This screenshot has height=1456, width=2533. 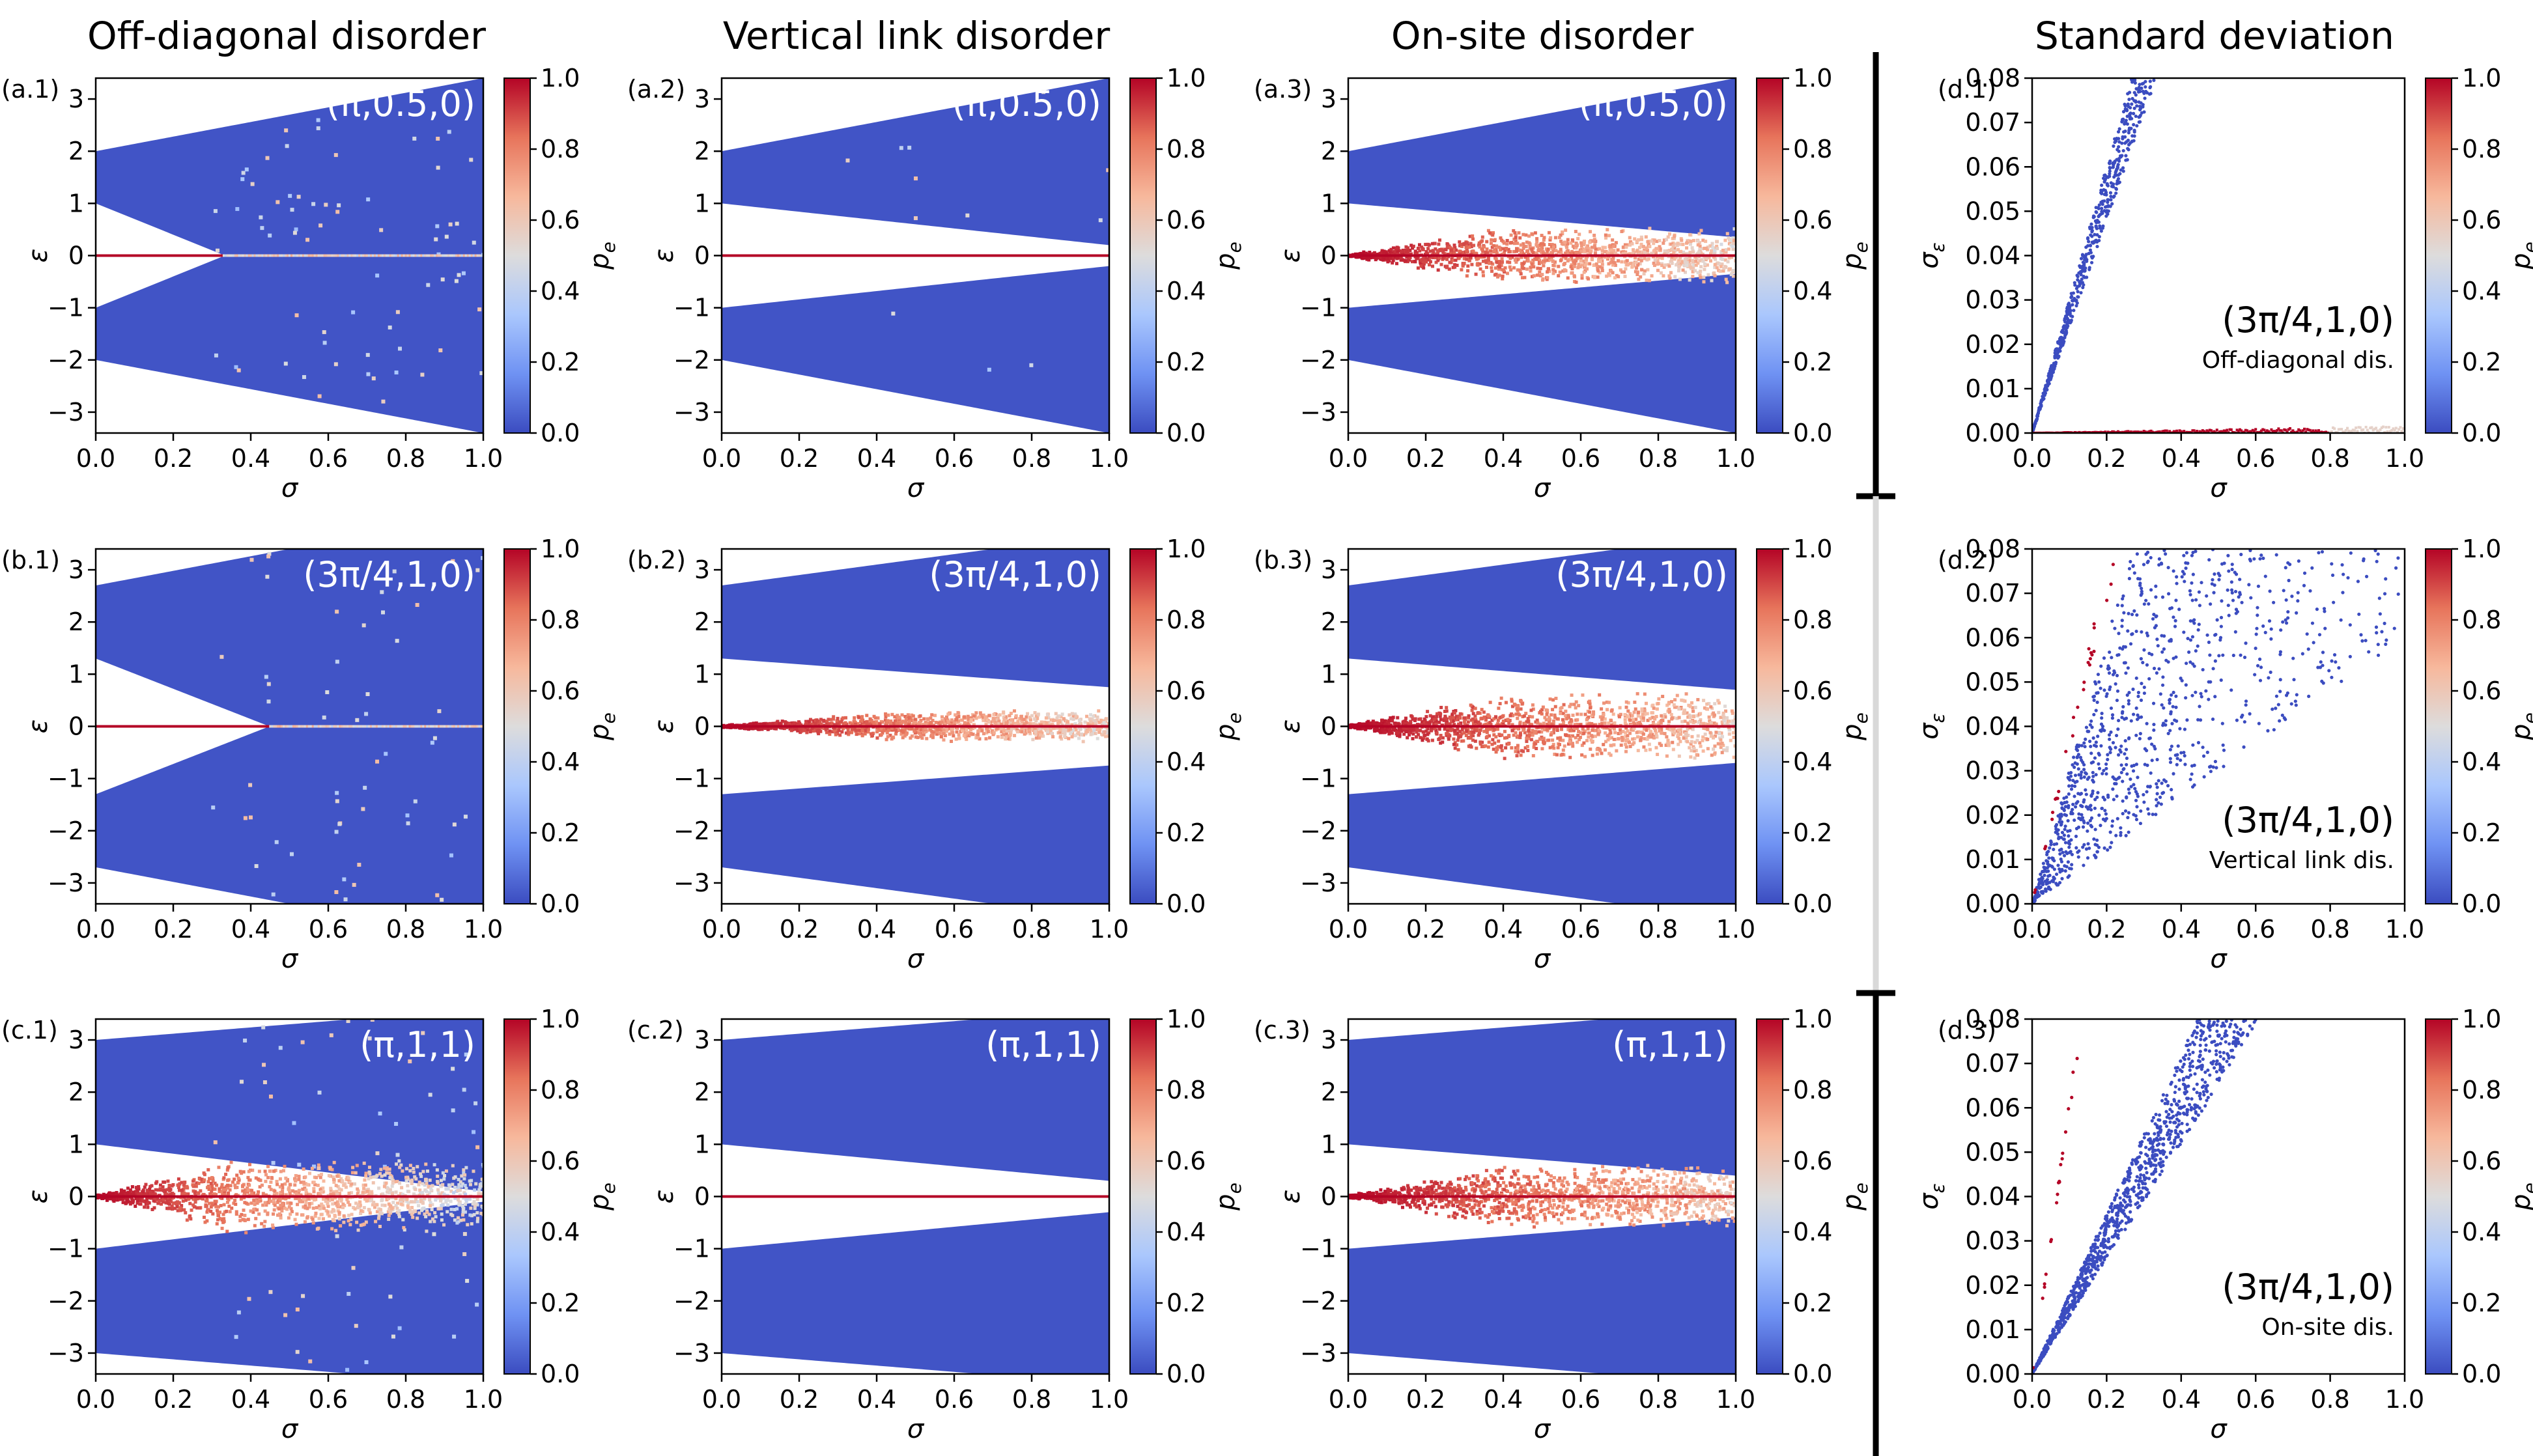 I want to click on colorbar-tick-label: 0.6, so click(x=561, y=220).